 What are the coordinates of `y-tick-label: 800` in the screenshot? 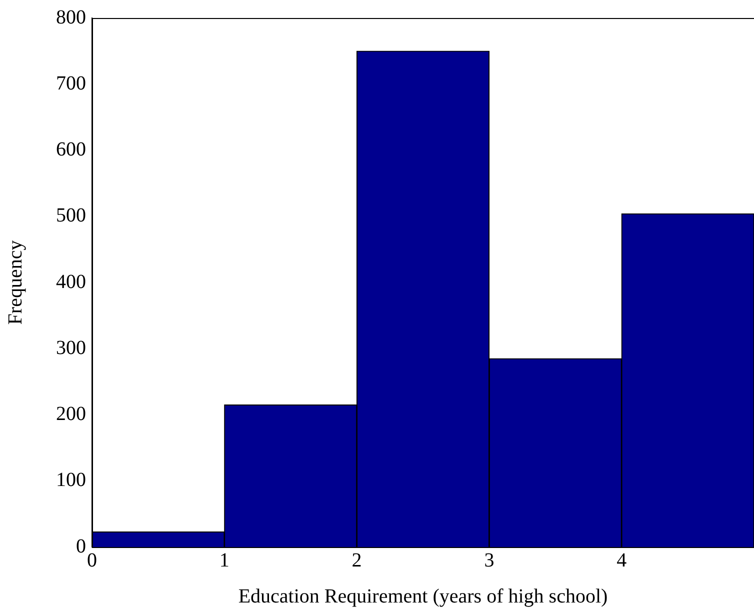 It's located at (71, 17).